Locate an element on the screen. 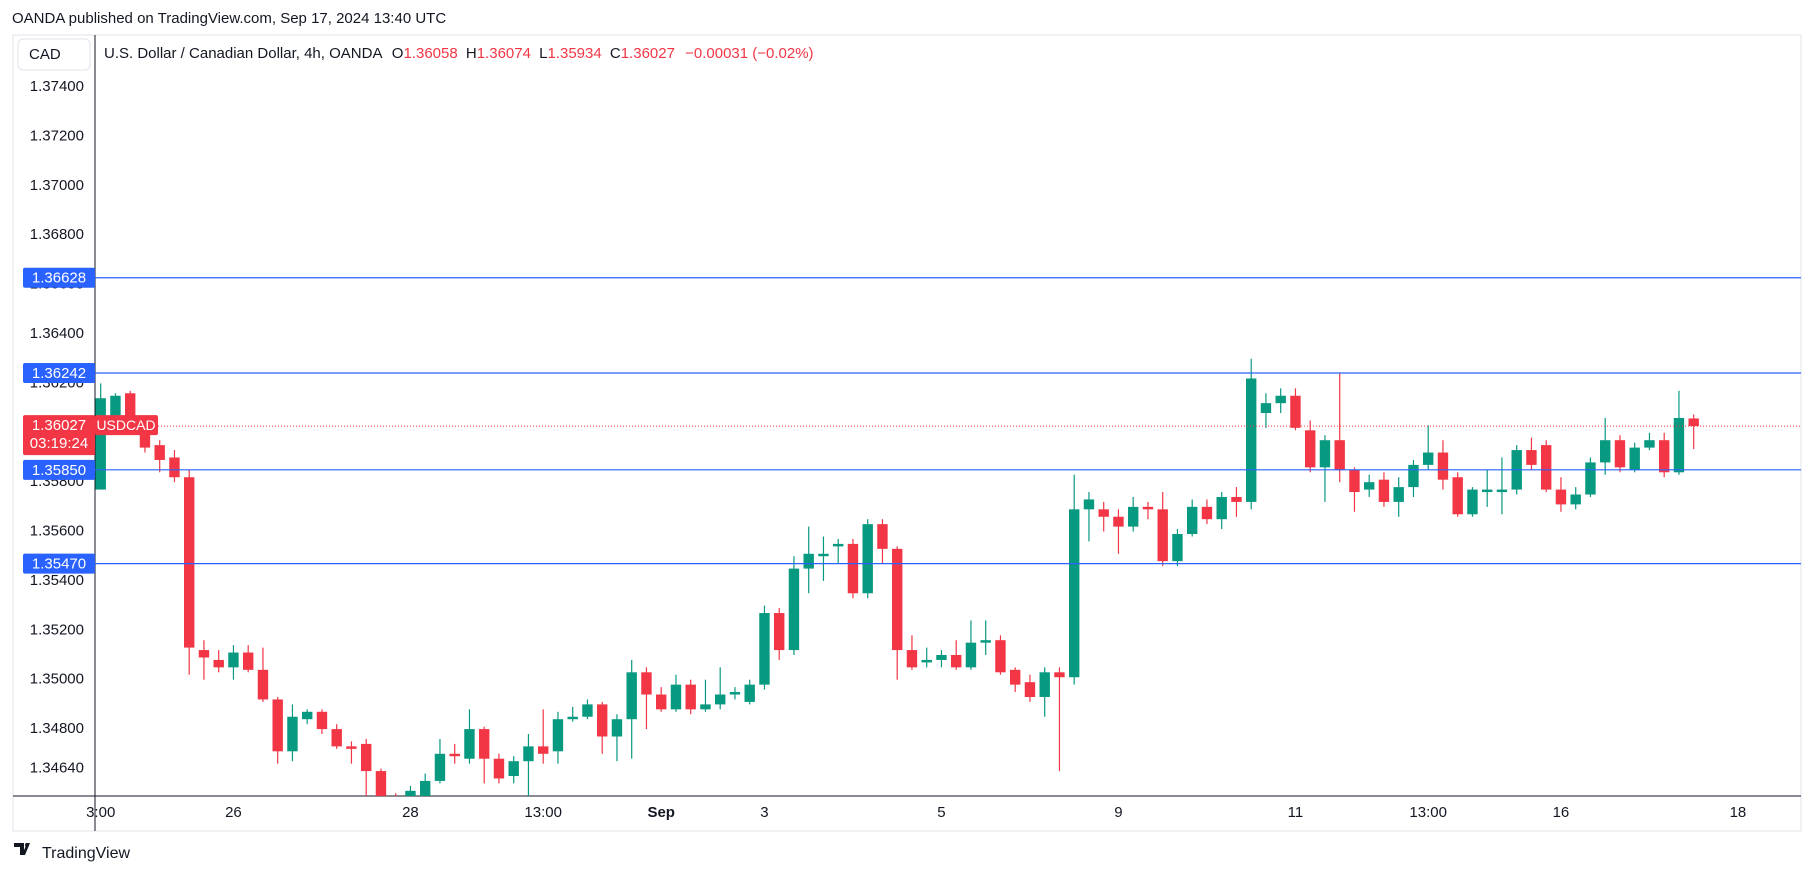  footer-brand: TradingView is located at coordinates (86, 853).